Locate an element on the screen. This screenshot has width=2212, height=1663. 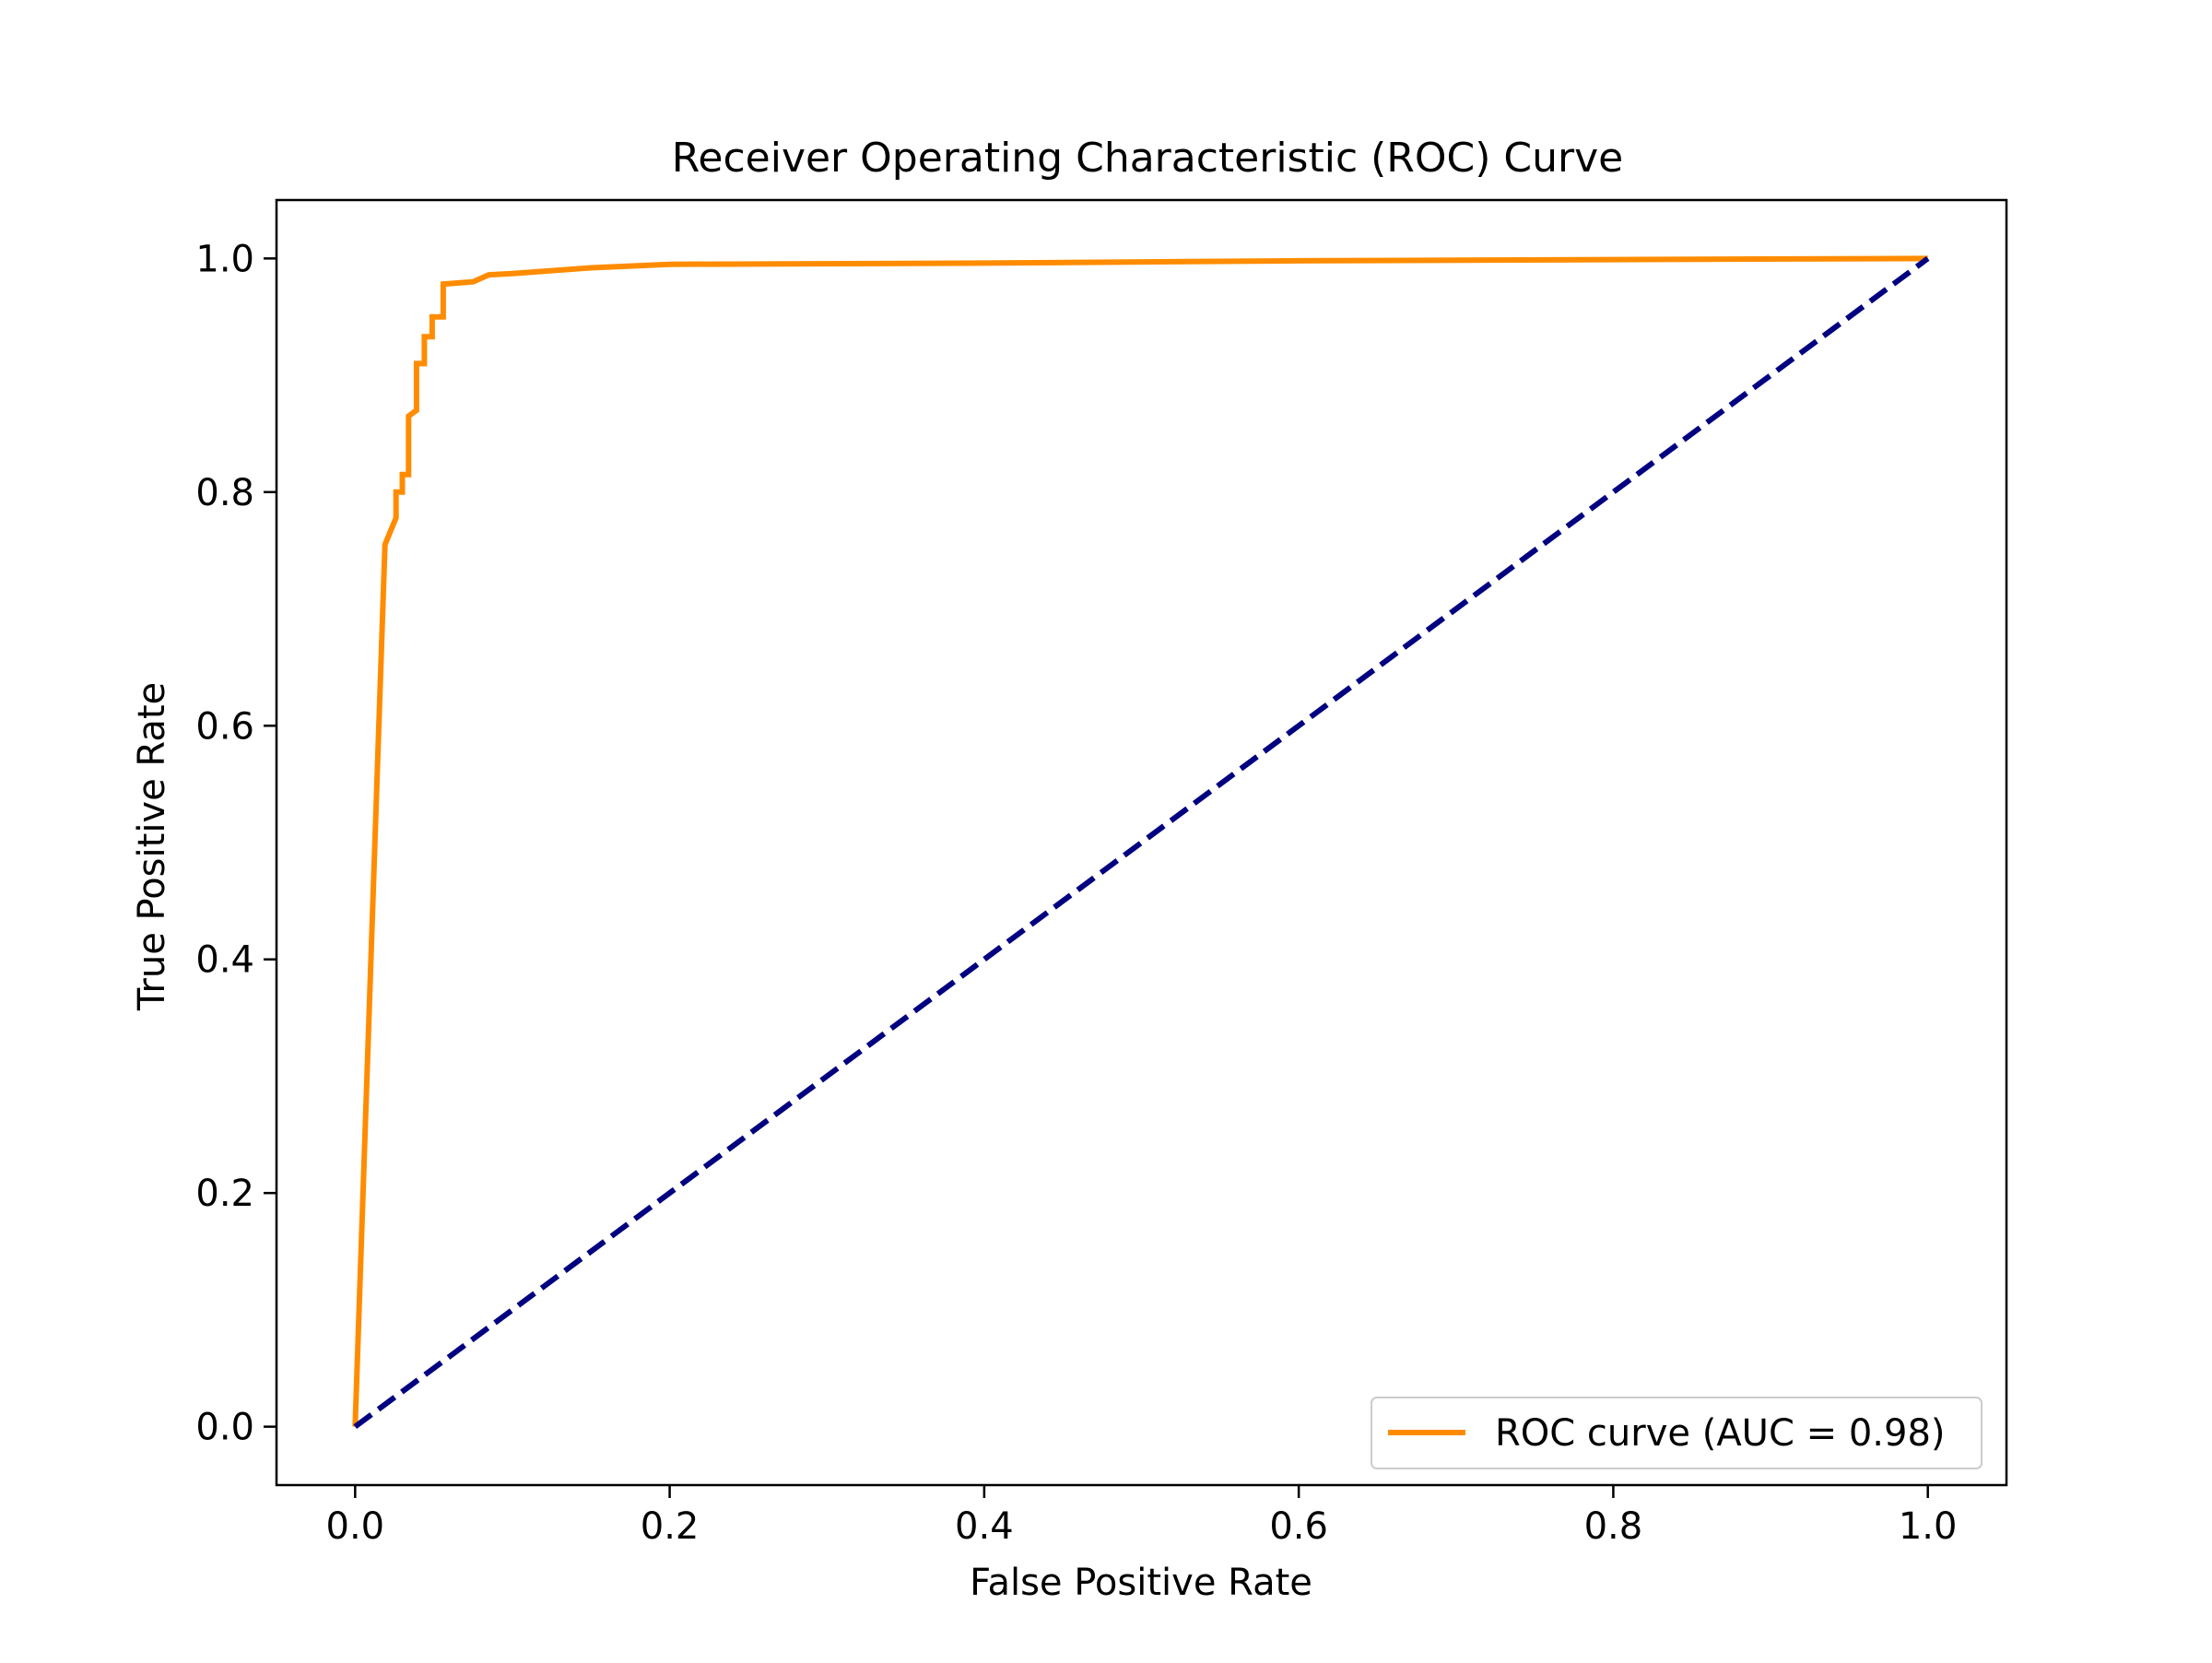
y-tick-label: 0.0 is located at coordinates (224, 1428).